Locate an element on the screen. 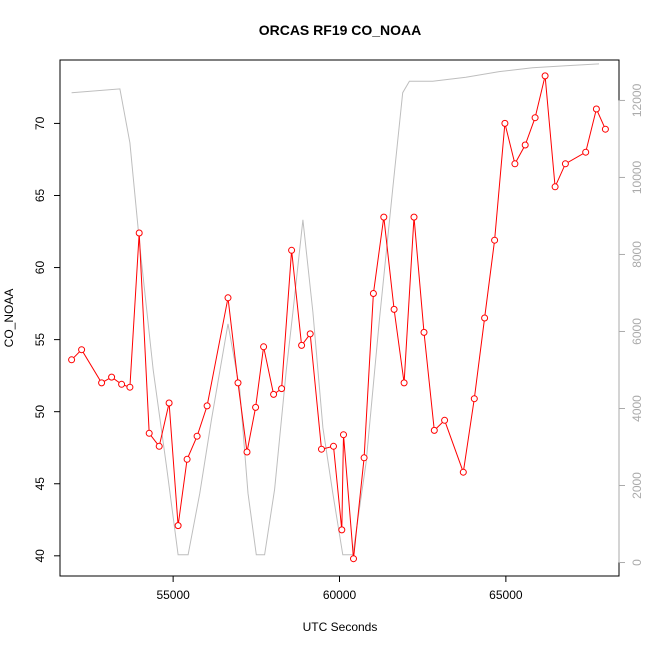 This screenshot has width=650, height=650. x-tick-label: 60000 is located at coordinates (340, 595).